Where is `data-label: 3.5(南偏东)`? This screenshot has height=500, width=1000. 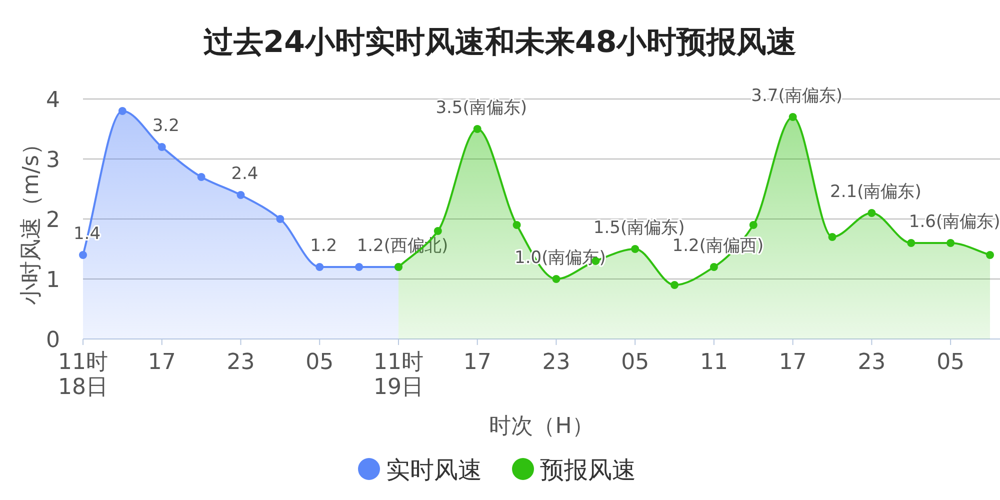
data-label: 3.5(南偏东) is located at coordinates (482, 108).